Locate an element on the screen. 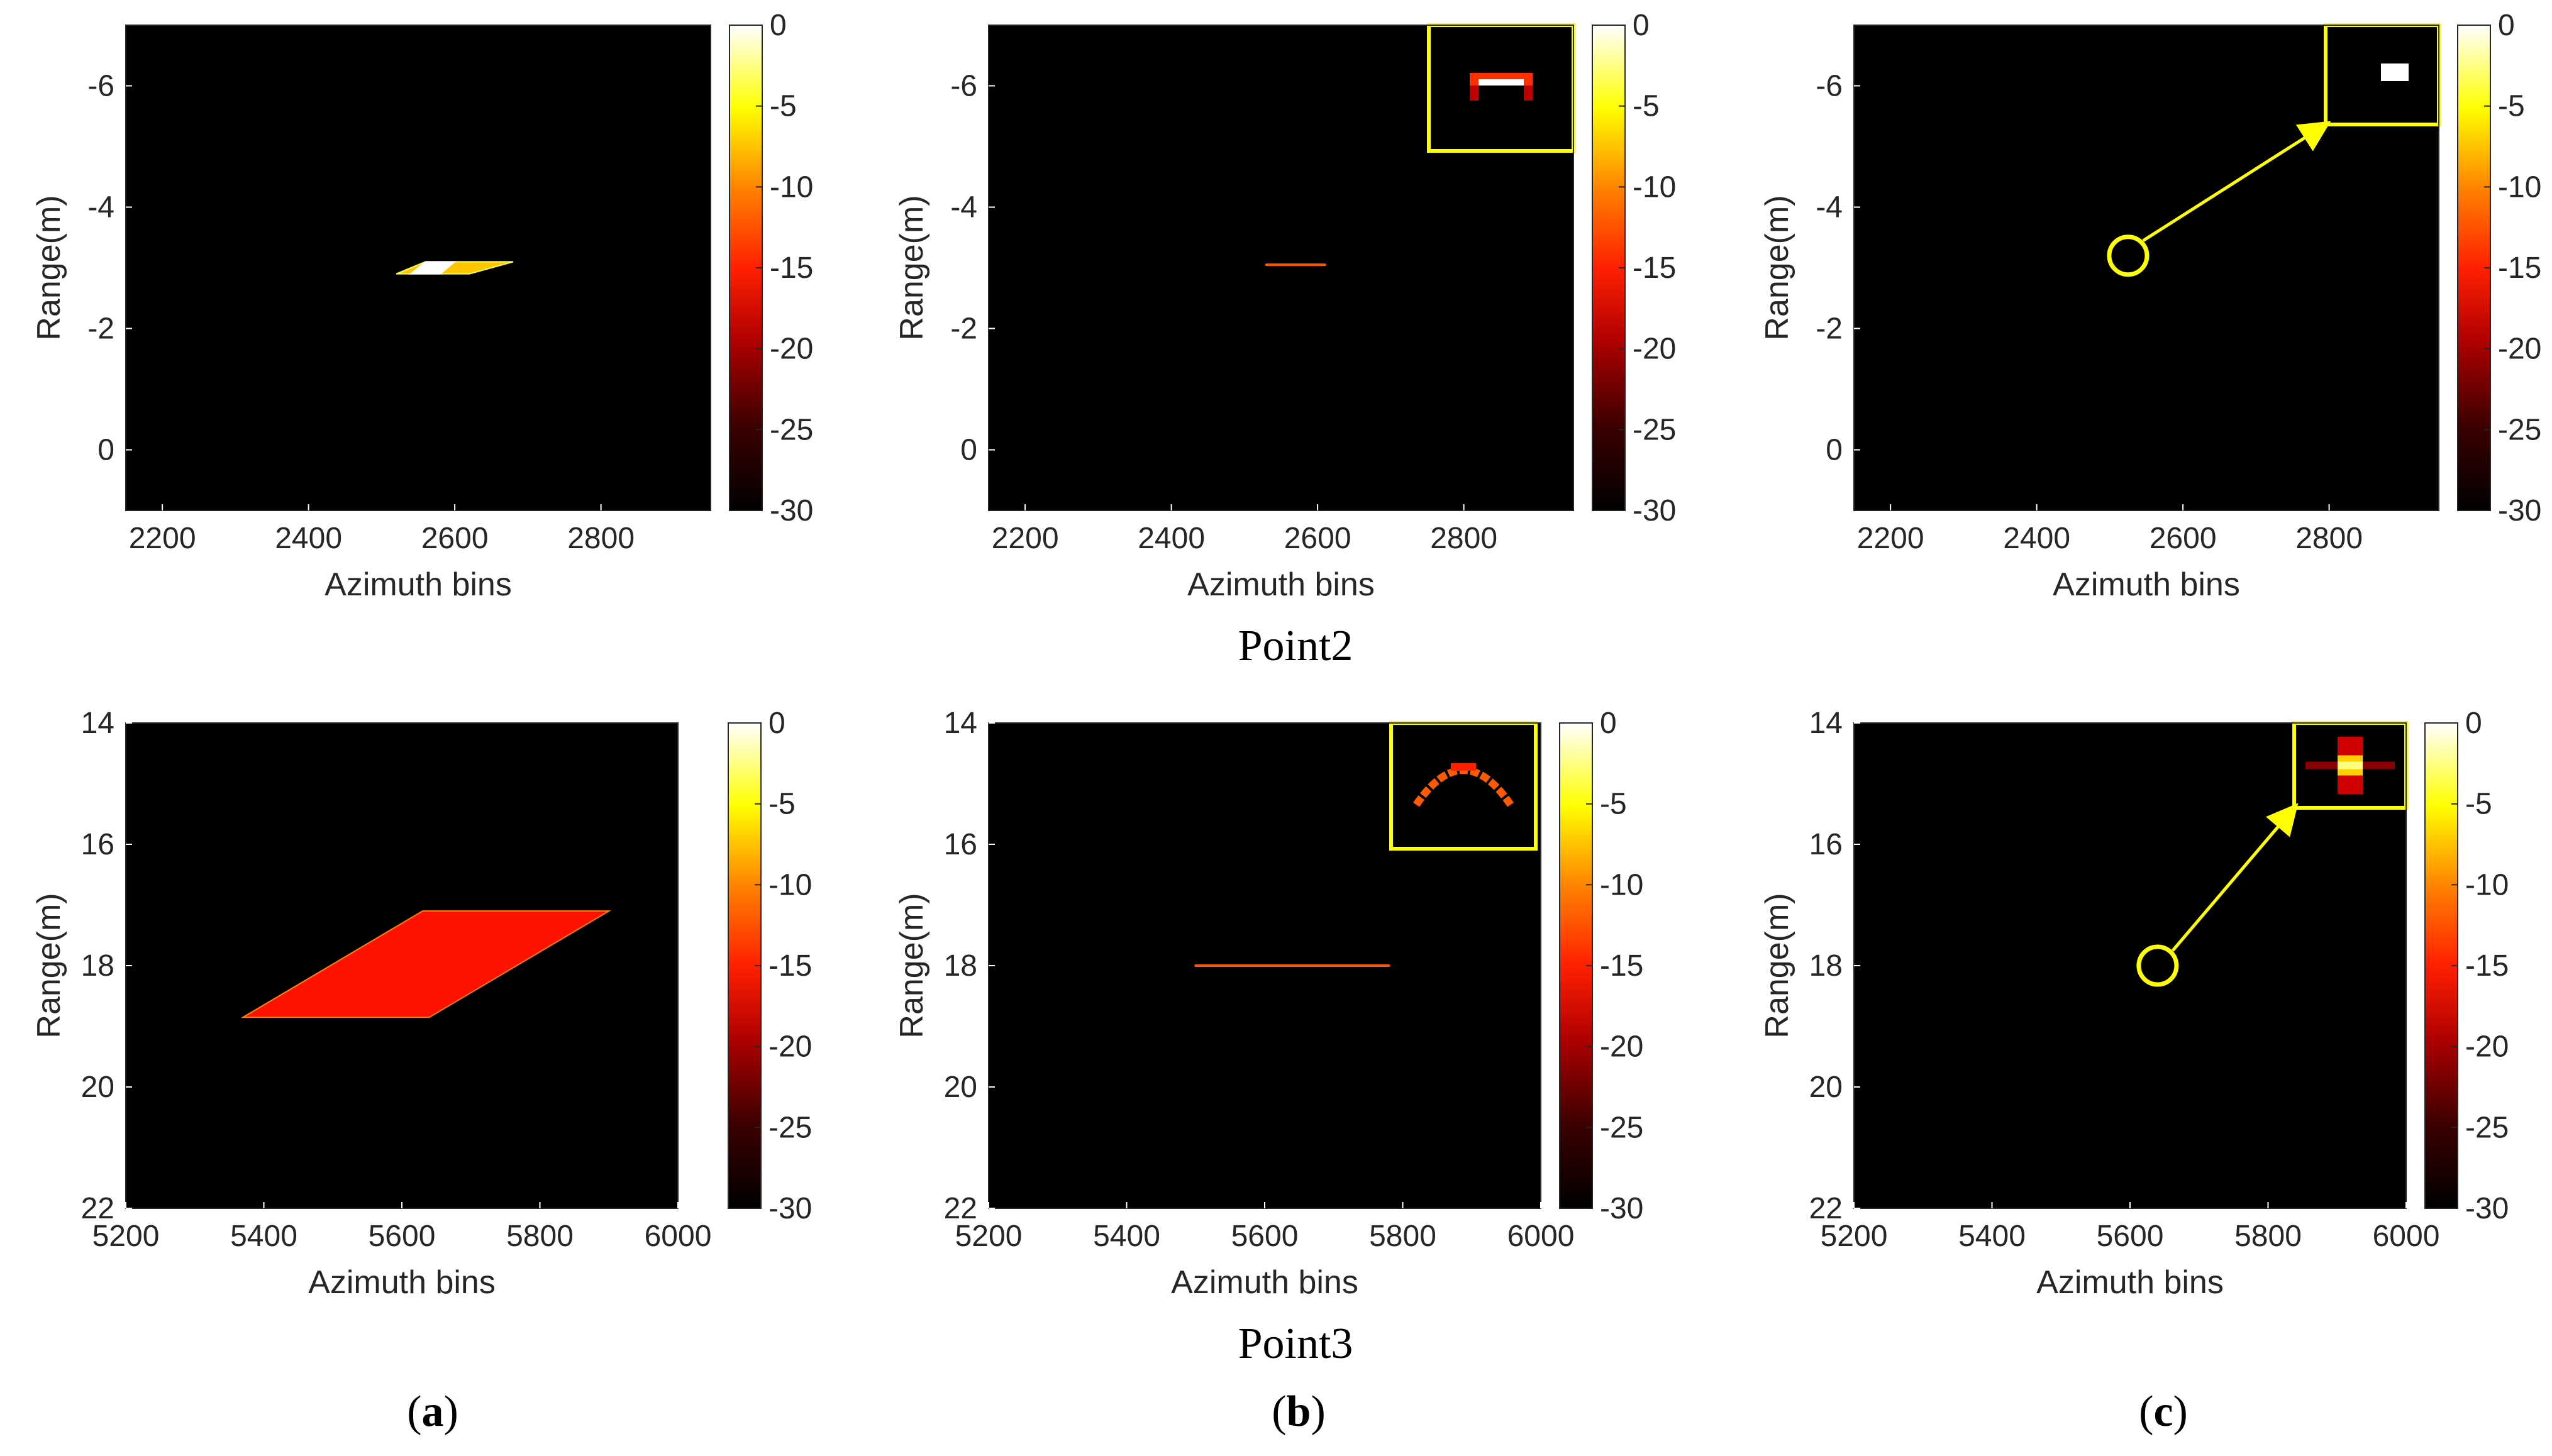  response-region is located at coordinates (433, 268).